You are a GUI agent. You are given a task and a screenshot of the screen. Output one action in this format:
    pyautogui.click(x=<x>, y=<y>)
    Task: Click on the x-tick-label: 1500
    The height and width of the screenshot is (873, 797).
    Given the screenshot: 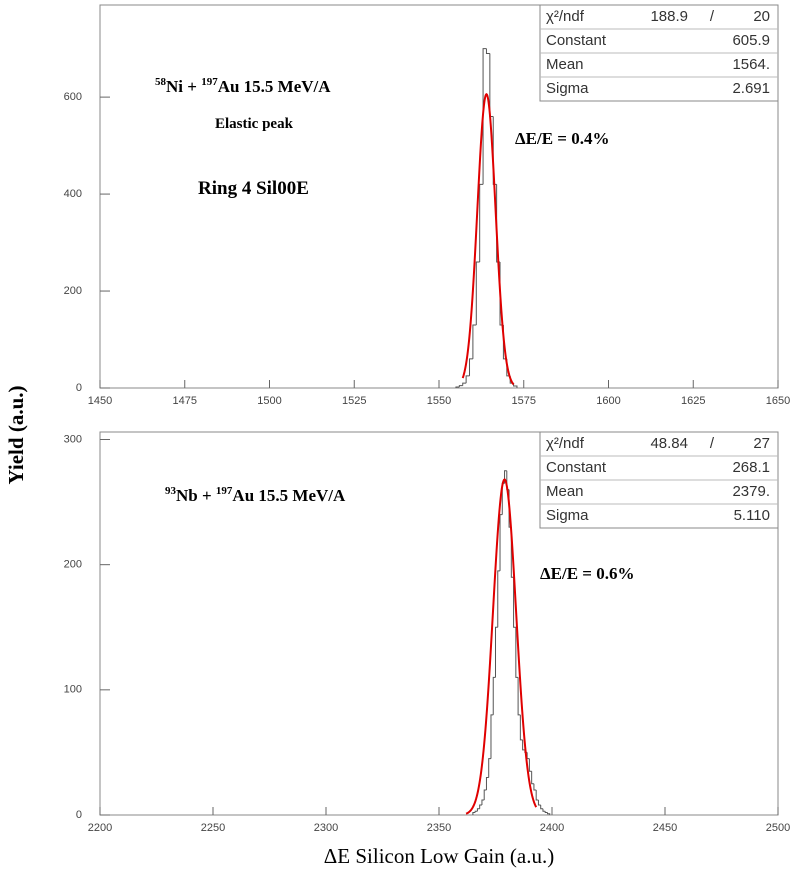 What is the action you would take?
    pyautogui.click(x=269, y=401)
    